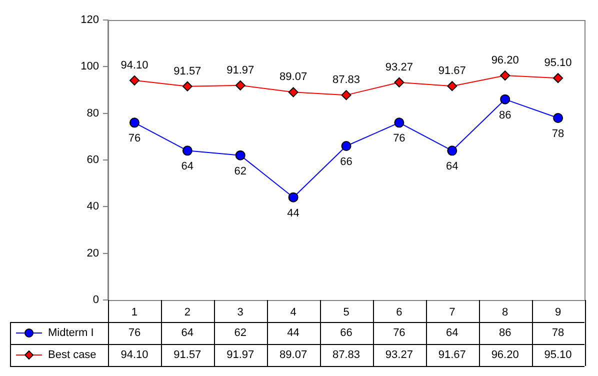  What do you see at coordinates (399, 312) in the screenshot?
I see `x-tick-label: 6` at bounding box center [399, 312].